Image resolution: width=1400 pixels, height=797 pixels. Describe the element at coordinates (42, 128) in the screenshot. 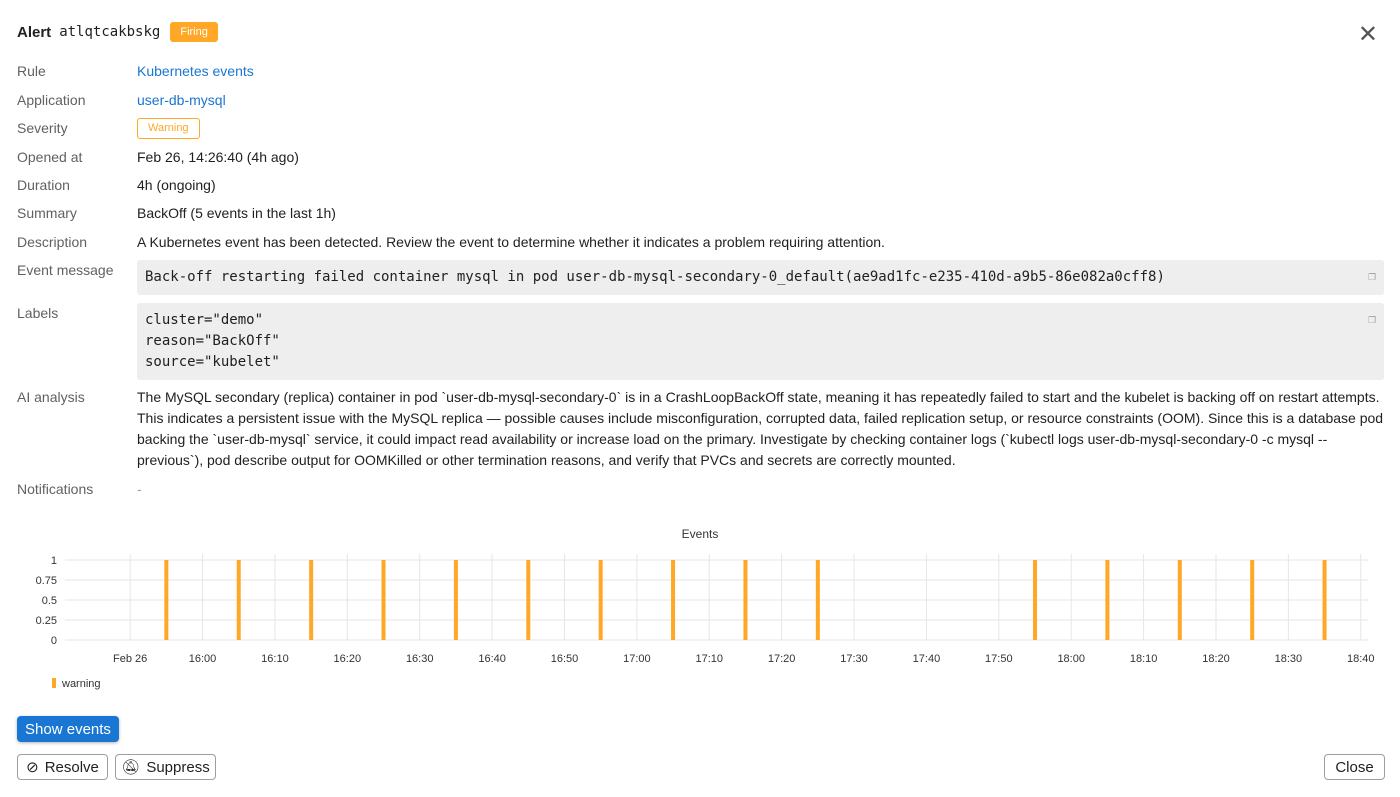

I see `field-label: Severity` at that location.